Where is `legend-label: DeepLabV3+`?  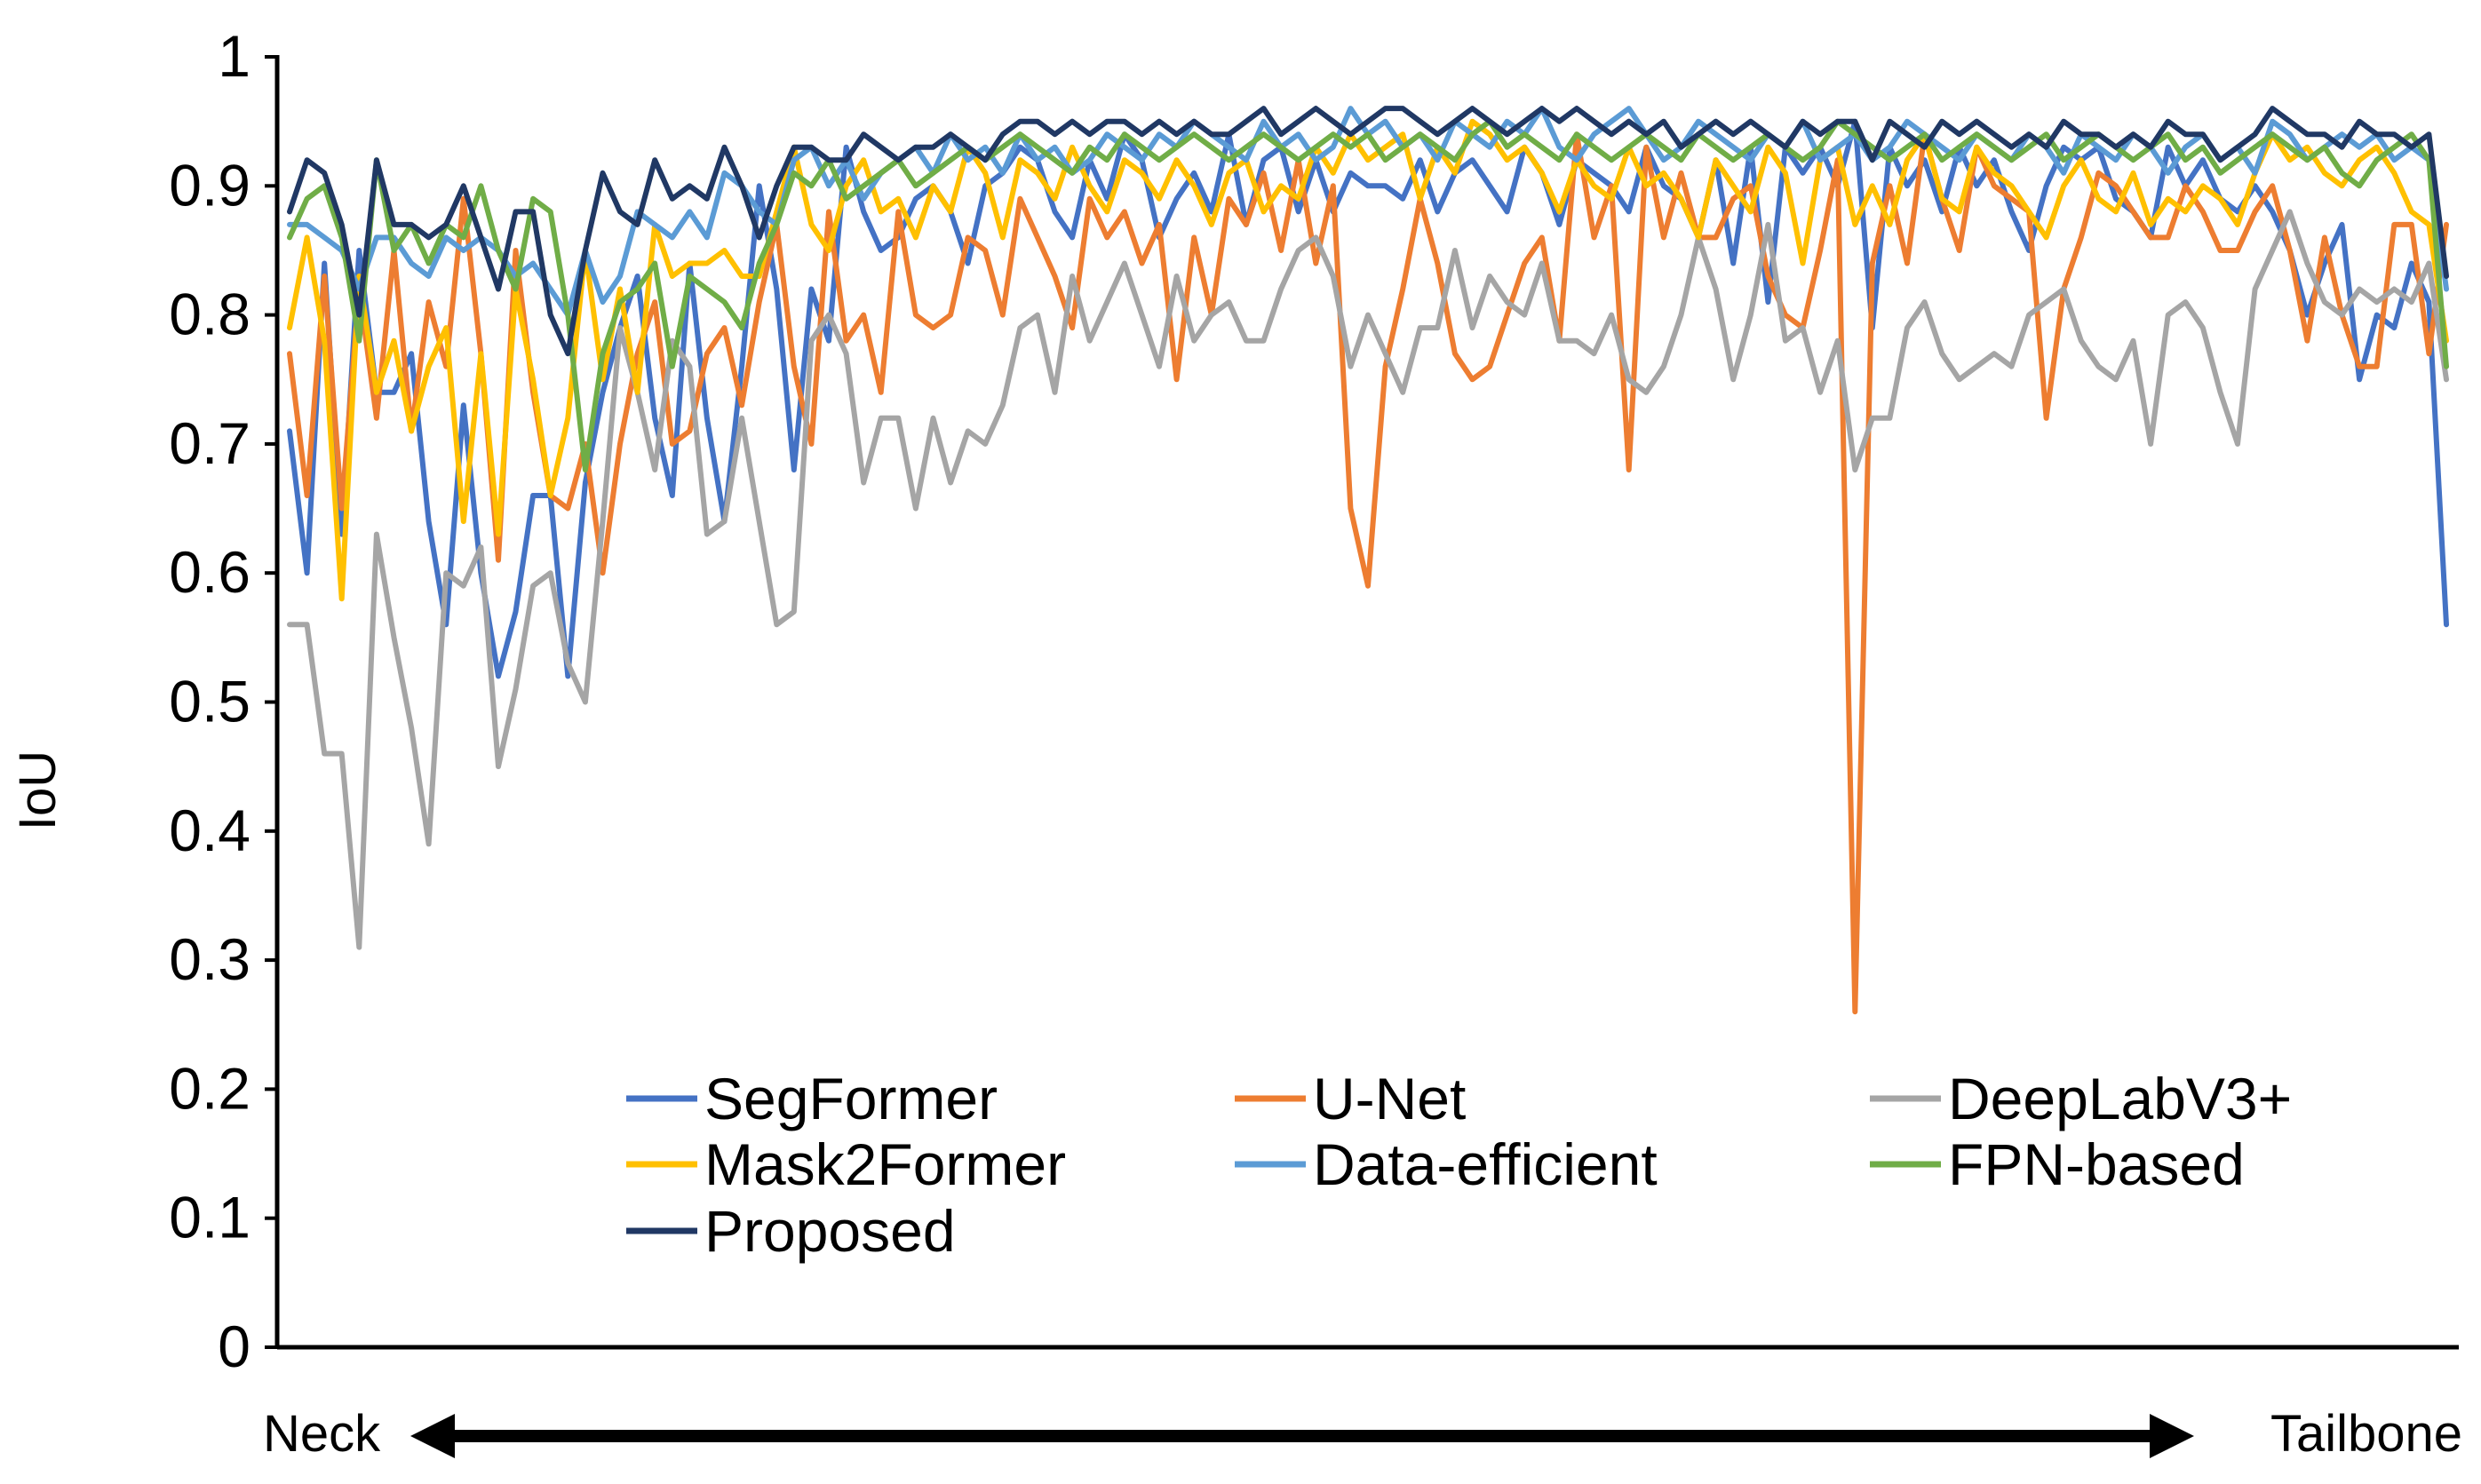
legend-label: DeepLabV3+ is located at coordinates (2120, 1099).